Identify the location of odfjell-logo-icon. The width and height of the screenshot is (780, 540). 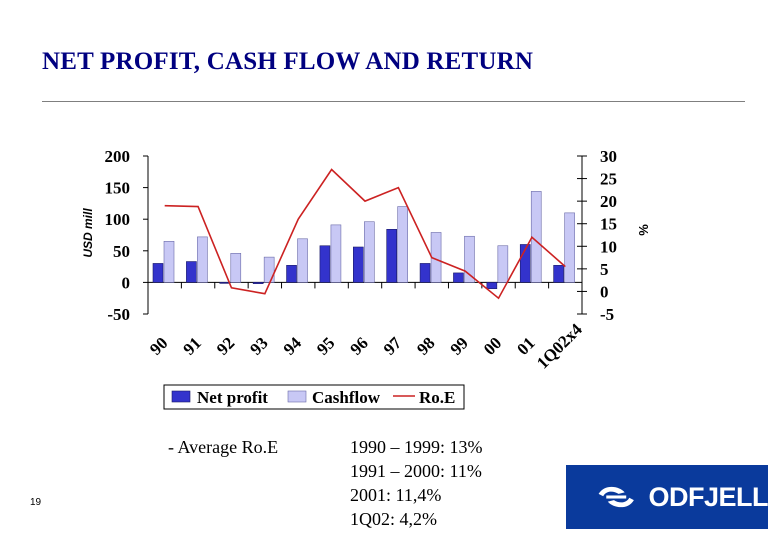
(616, 497).